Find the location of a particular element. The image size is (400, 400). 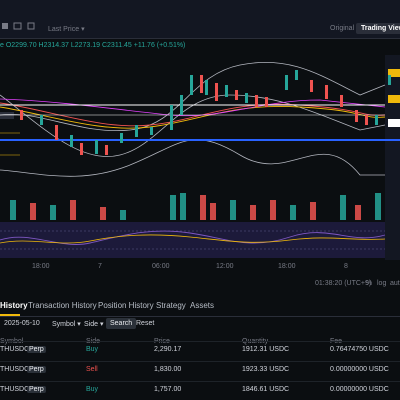

toolbar: Last Price ▾ Original Trading View is located at coordinates (200, 19).